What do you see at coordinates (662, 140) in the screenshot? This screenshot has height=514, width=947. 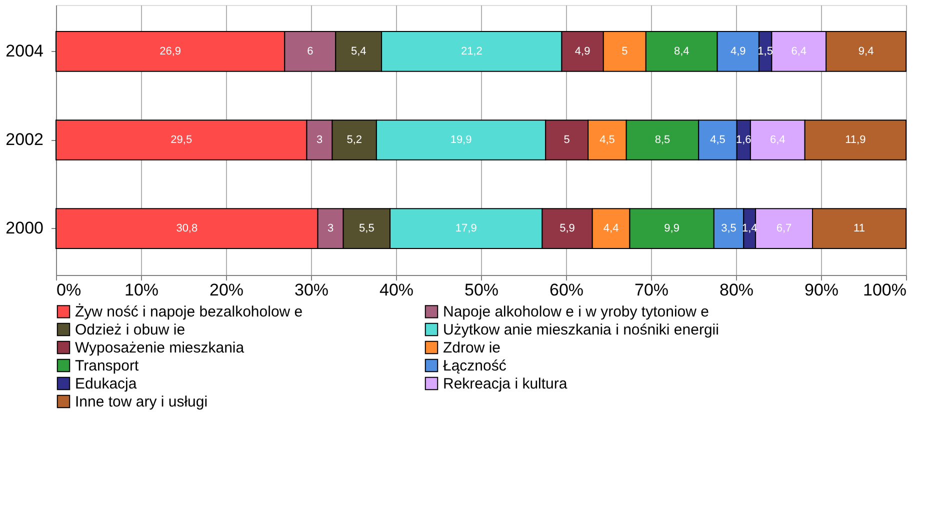 I see `data-label: 8,5` at bounding box center [662, 140].